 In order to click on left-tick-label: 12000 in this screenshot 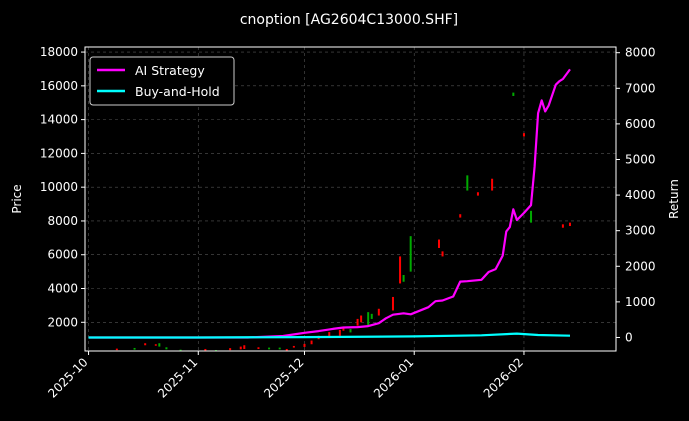, I will do `click(59, 153)`.